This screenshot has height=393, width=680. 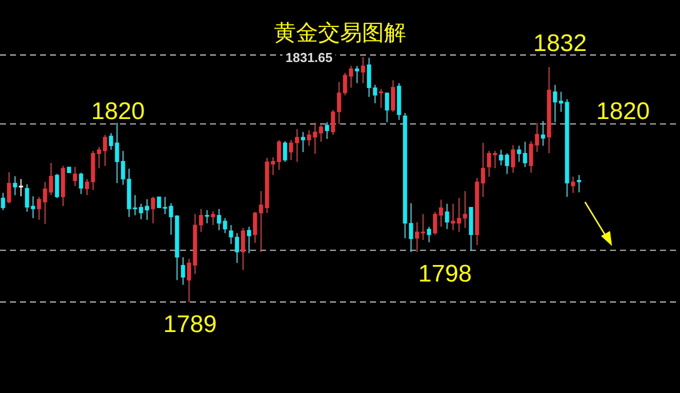 What do you see at coordinates (309, 57) in the screenshot?
I see `annotation: 1831.65` at bounding box center [309, 57].